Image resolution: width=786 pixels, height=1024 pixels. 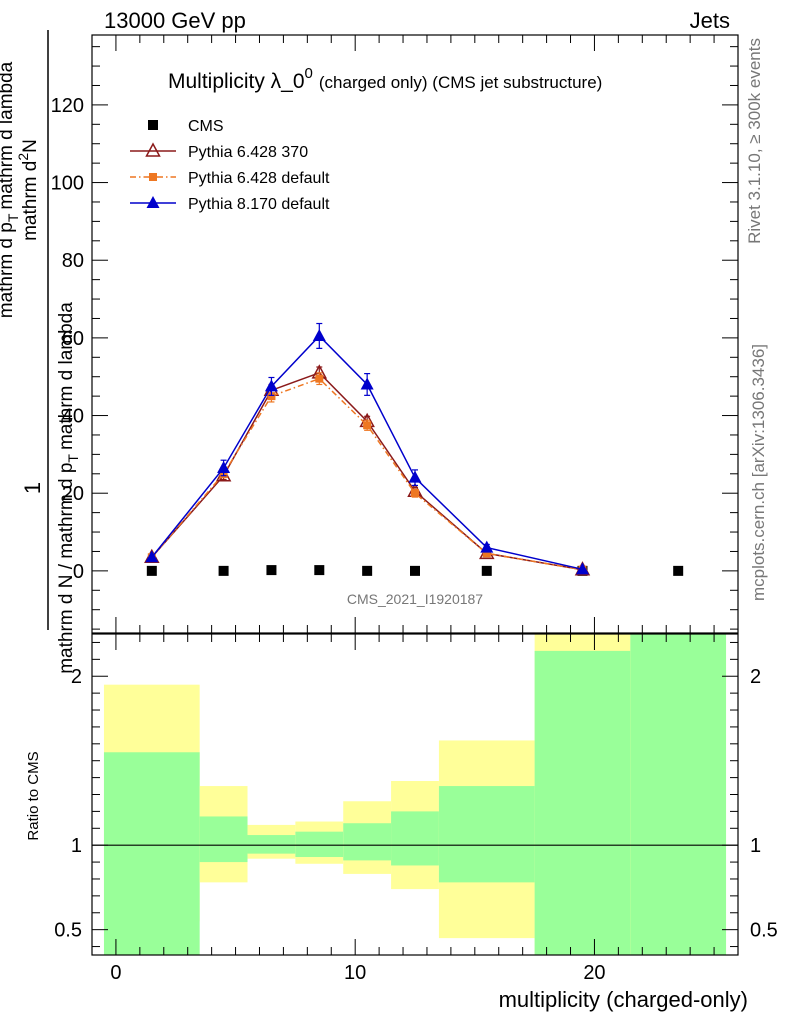 I want to click on legend-item-1: Pythia 6.428 370, so click(x=219, y=151).